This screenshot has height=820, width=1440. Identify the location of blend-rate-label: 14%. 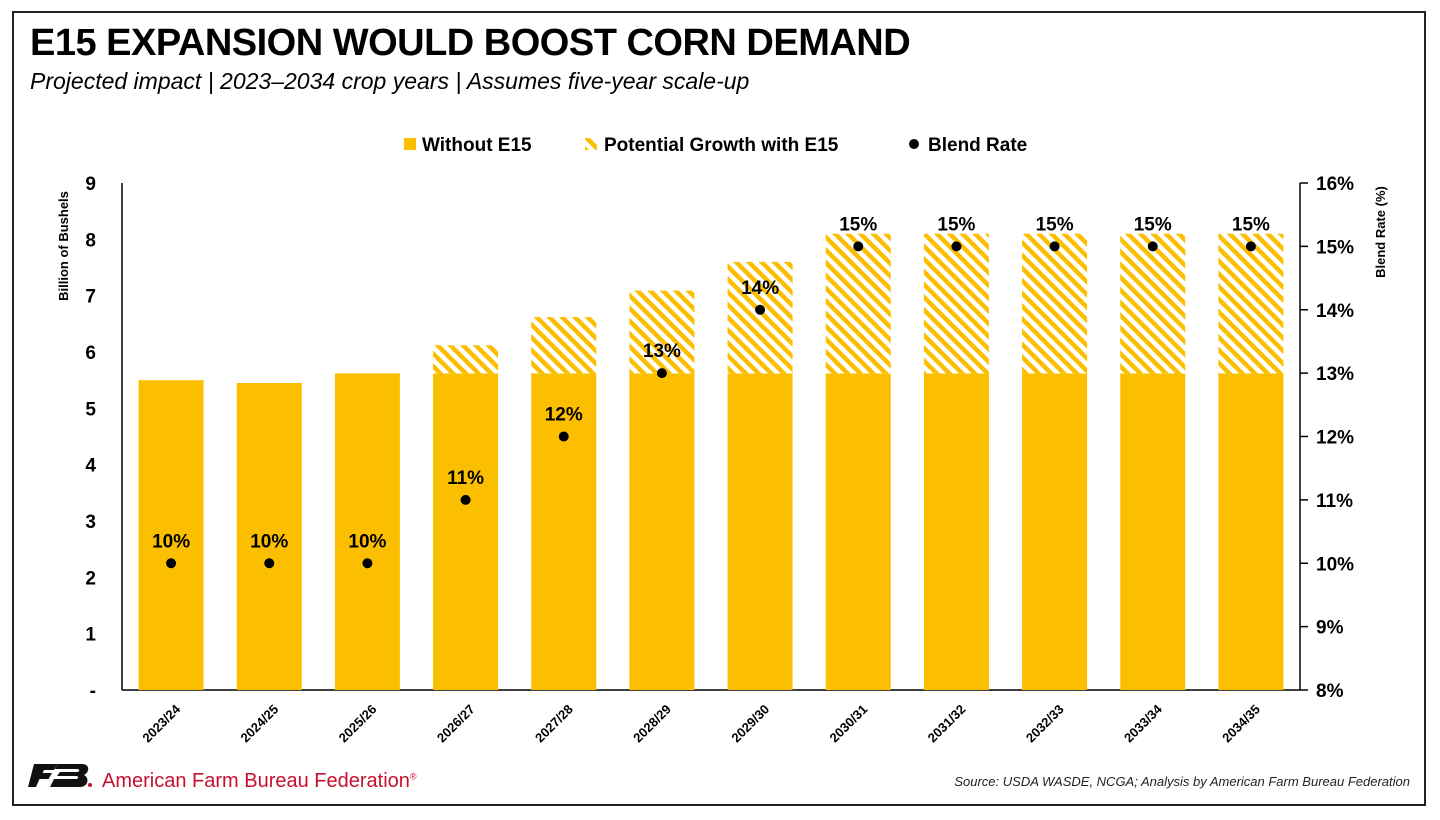
(760, 288).